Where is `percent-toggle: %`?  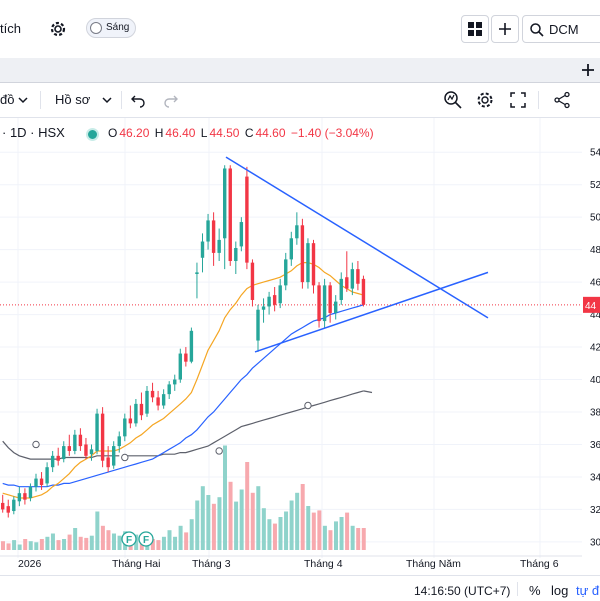
percent-toggle: % is located at coordinates (535, 590).